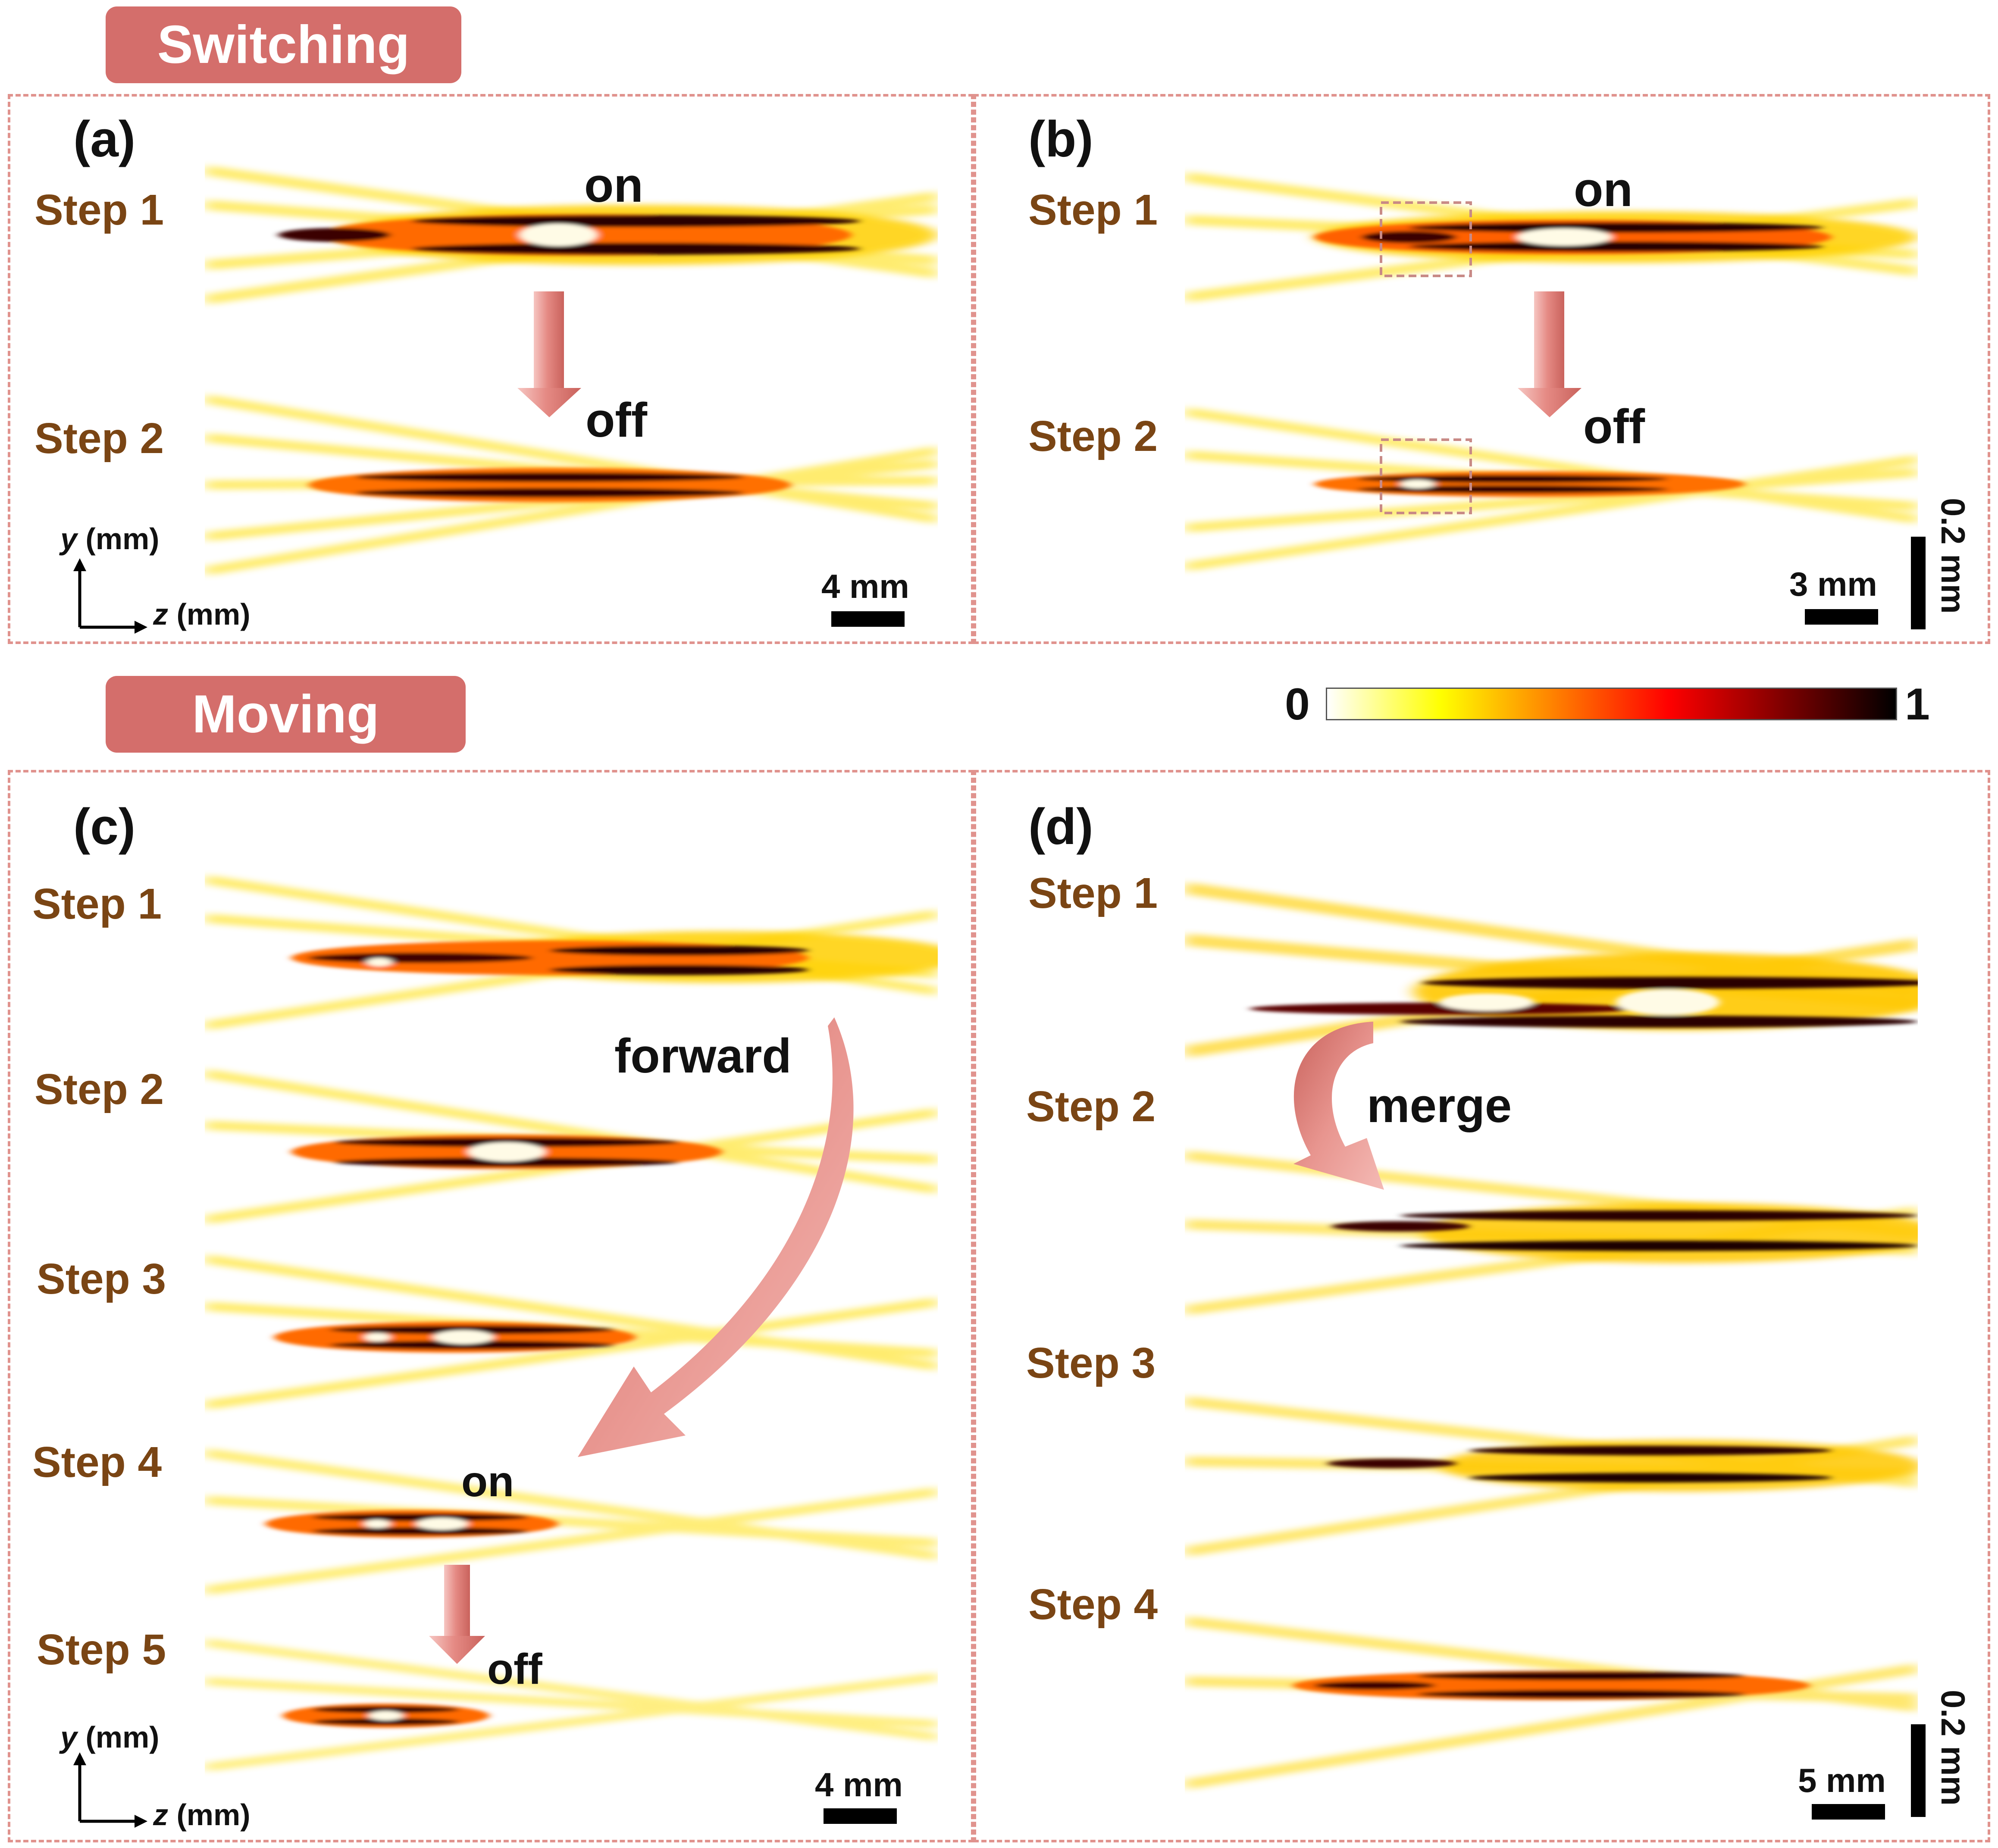 The height and width of the screenshot is (1848, 1998). I want to click on panel-a-y-axis-label: y (mm), so click(110, 539).